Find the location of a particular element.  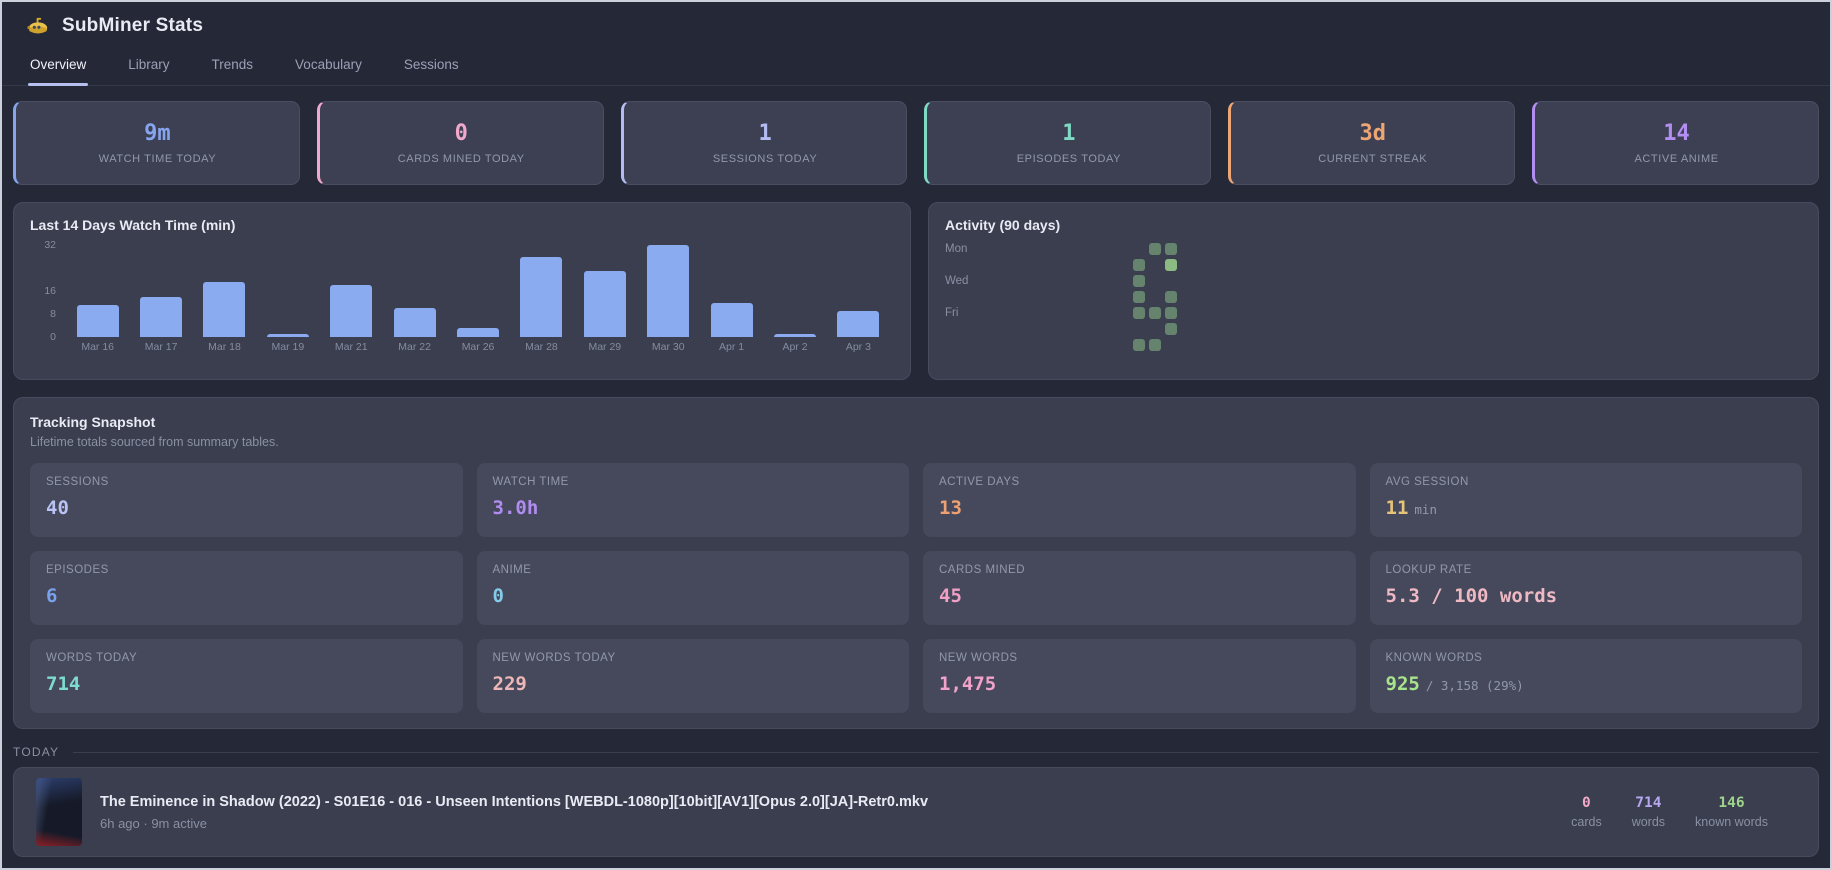

snapshot-cell-avg-session: AVG SESSION 11 min is located at coordinates (1585, 500).